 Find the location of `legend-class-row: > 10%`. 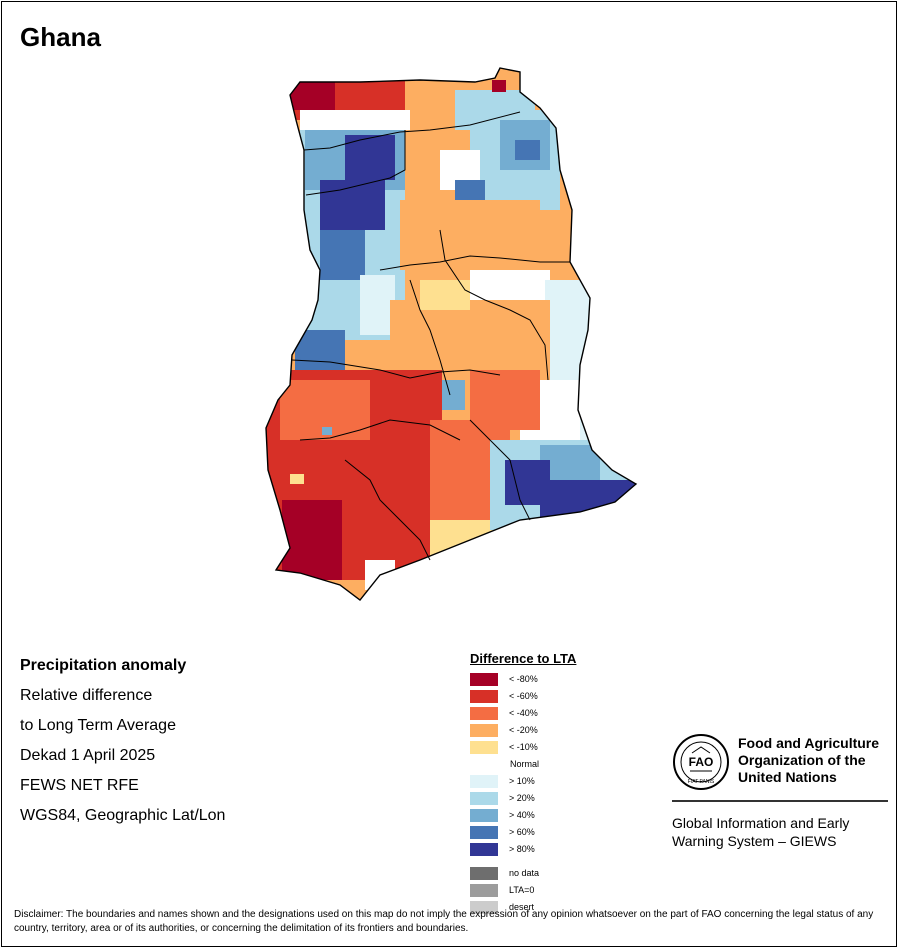

legend-class-row: > 10% is located at coordinates (570, 782).